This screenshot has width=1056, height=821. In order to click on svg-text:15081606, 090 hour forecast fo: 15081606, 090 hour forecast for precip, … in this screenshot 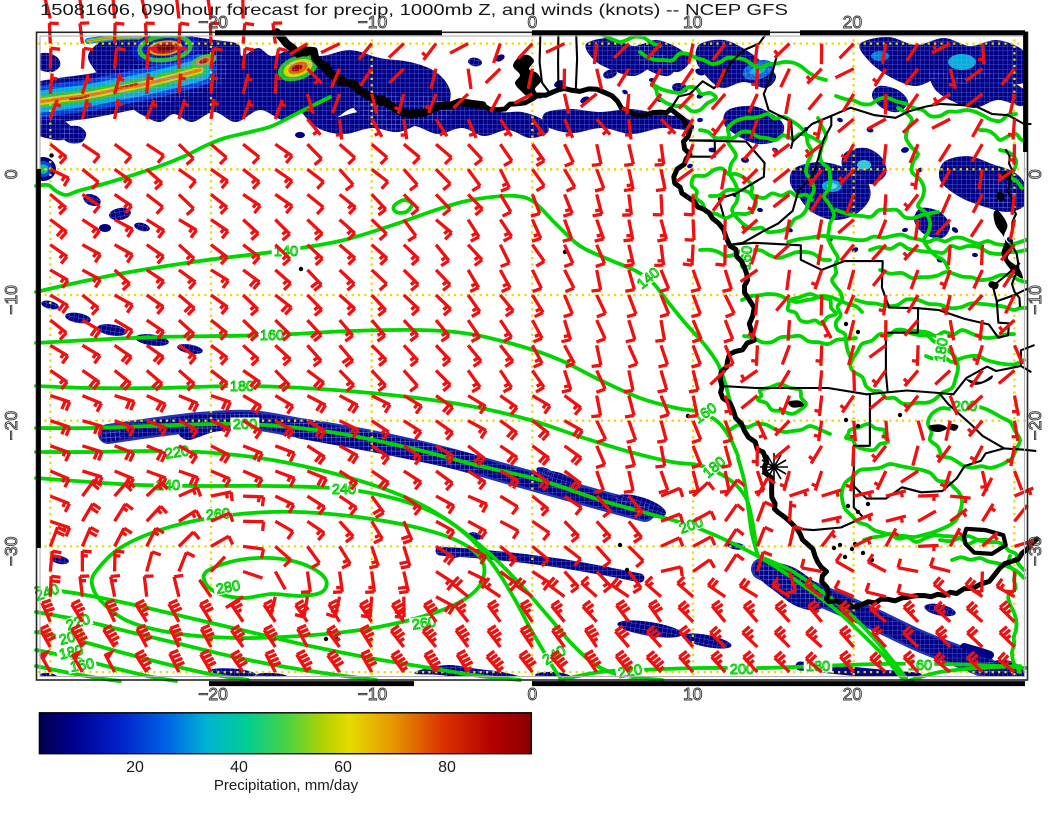, I will do `click(414, 10)`.